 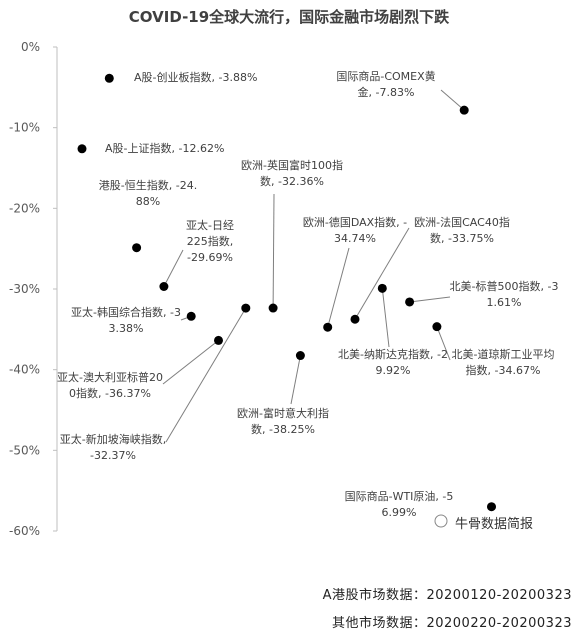 What do you see at coordinates (441, 521) in the screenshot?
I see `wechat-icon` at bounding box center [441, 521].